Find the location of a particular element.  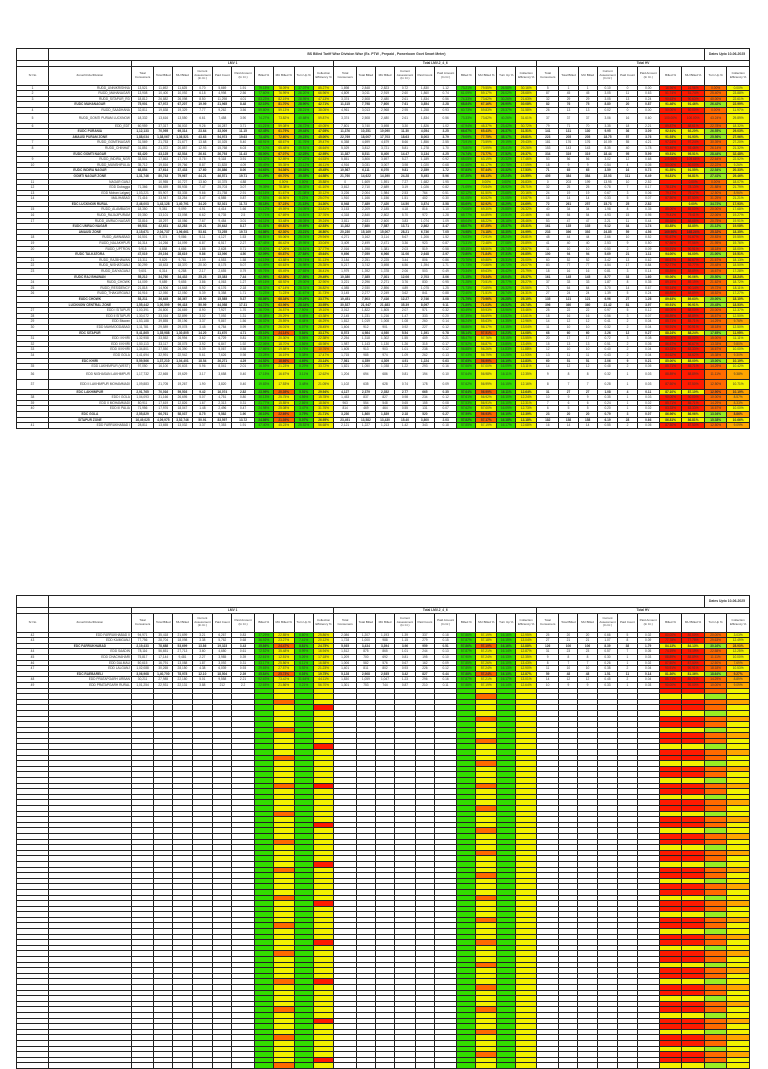

percent-cell: 16.15% is located at coordinates (506, 384).